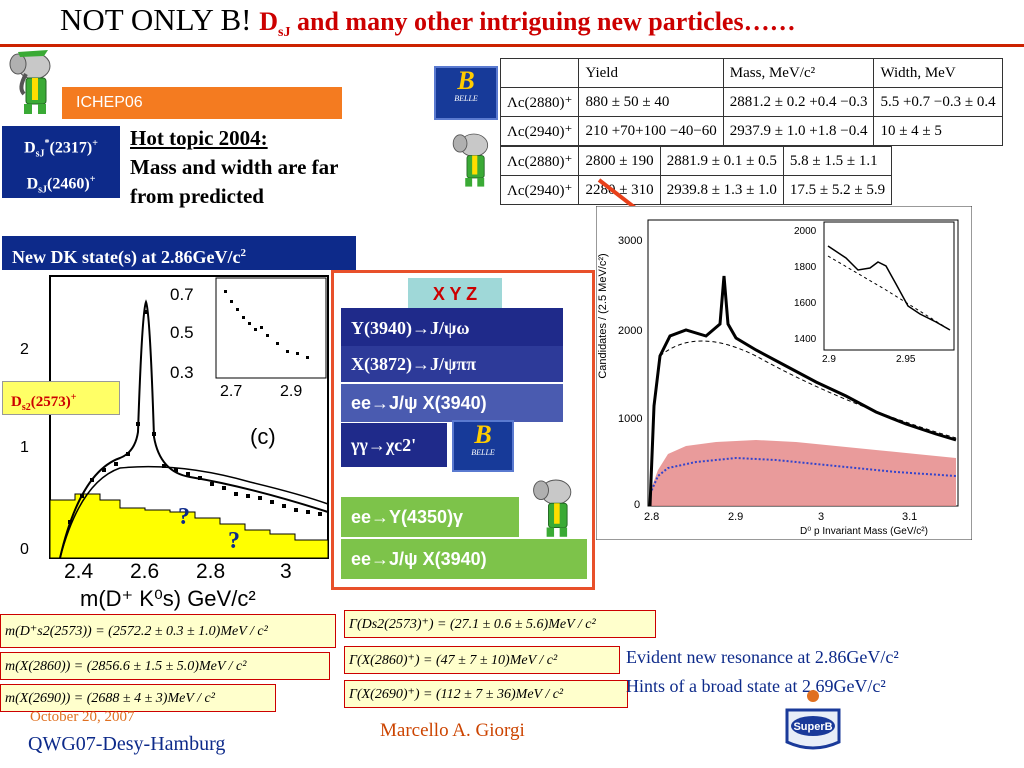 The height and width of the screenshot is (768, 1024). I want to click on ds2573-label: Ds2(2573)+, so click(61, 398).